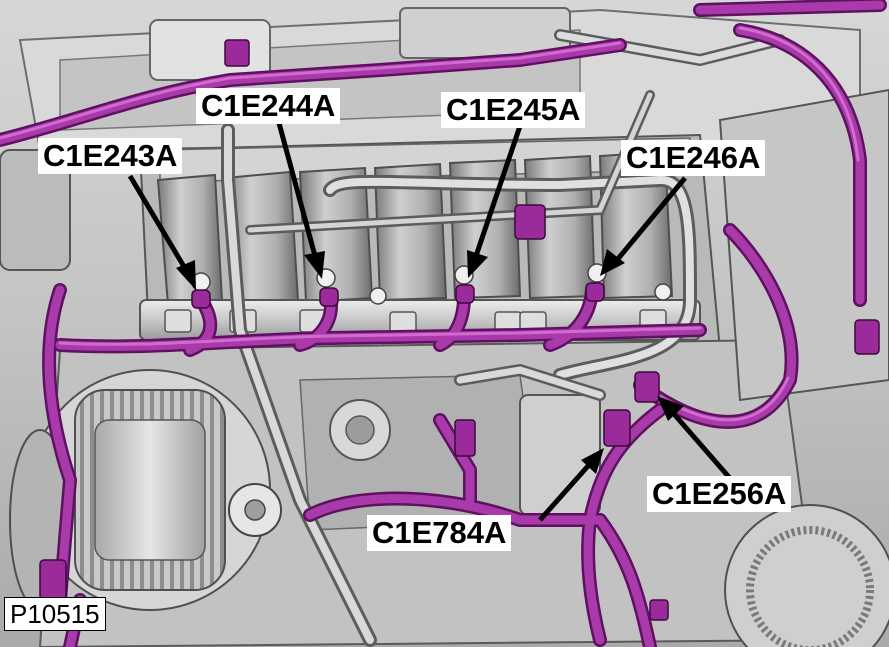 The height and width of the screenshot is (647, 889). I want to click on callout-c1e244a: C1E244A, so click(268, 106).